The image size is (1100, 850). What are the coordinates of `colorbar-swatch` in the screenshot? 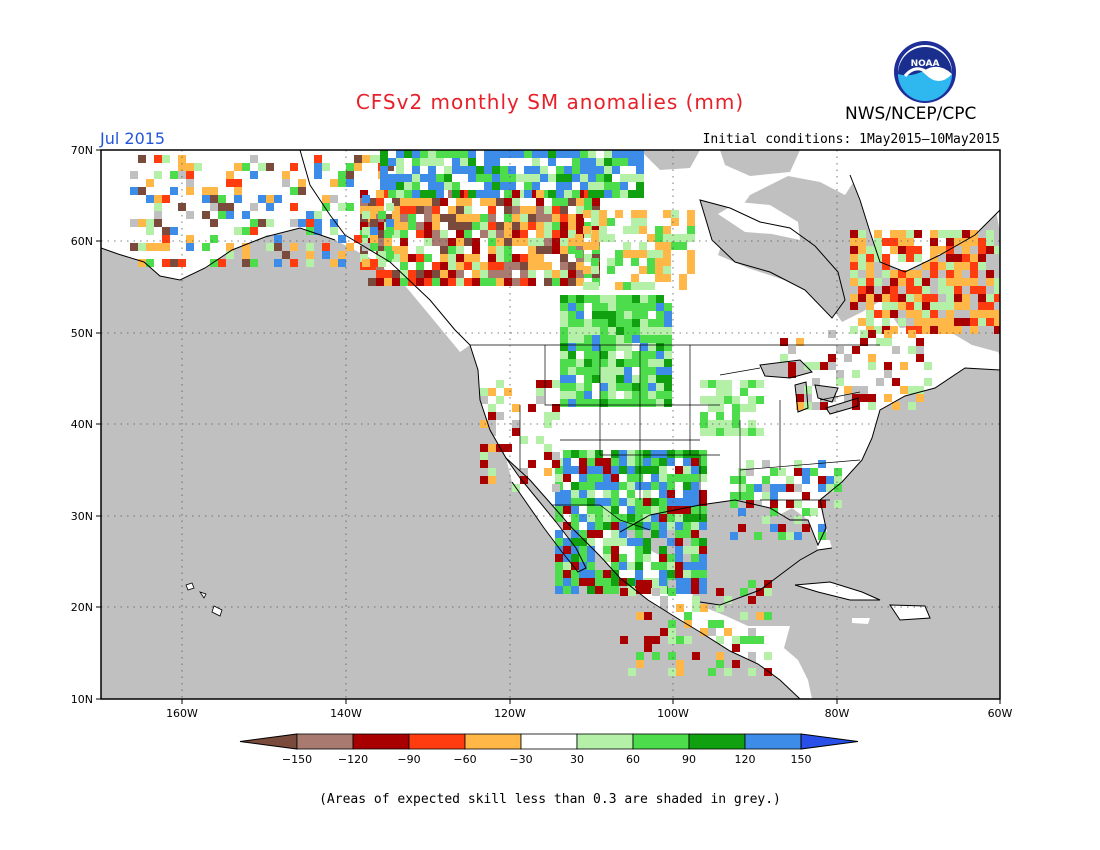 It's located at (605, 741).